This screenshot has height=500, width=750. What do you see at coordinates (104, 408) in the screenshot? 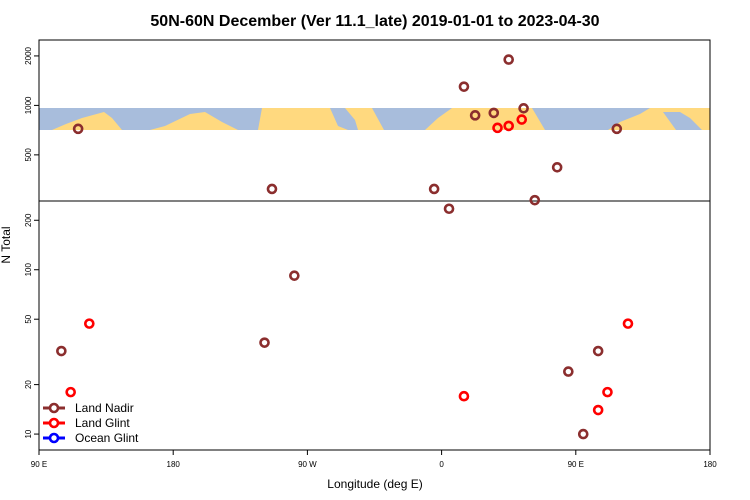
I see `legend-land-nadir-label: Land Nadir` at bounding box center [104, 408].